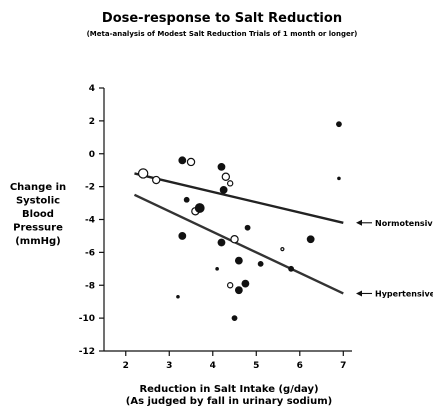 This screenshot has width=433, height=418. Describe the element at coordinates (213, 366) in the screenshot. I see `x-tick-label: 4` at that location.